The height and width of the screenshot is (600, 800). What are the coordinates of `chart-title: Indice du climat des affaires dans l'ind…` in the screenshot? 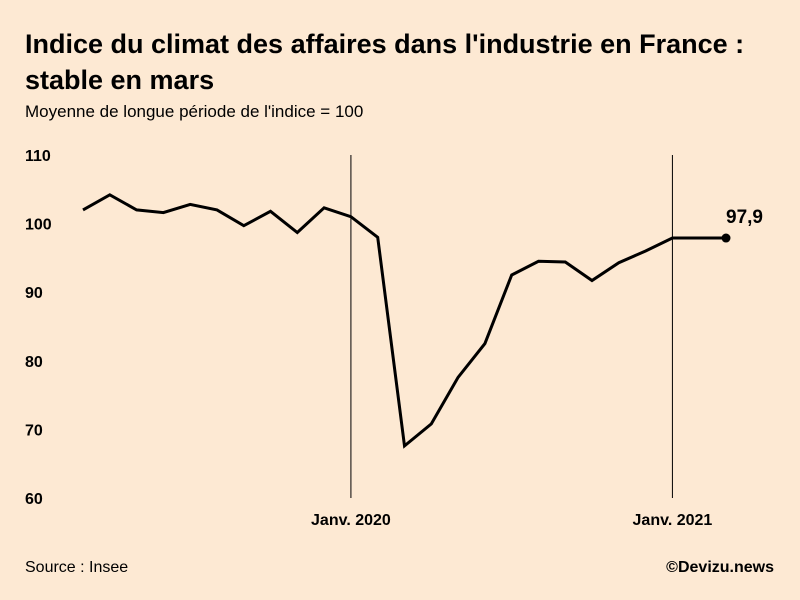 It's located at (385, 62).